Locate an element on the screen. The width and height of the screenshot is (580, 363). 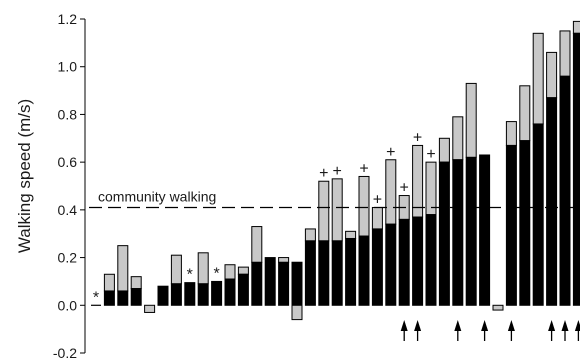
y-tick-label: -0.2 is located at coordinates (65, 353).